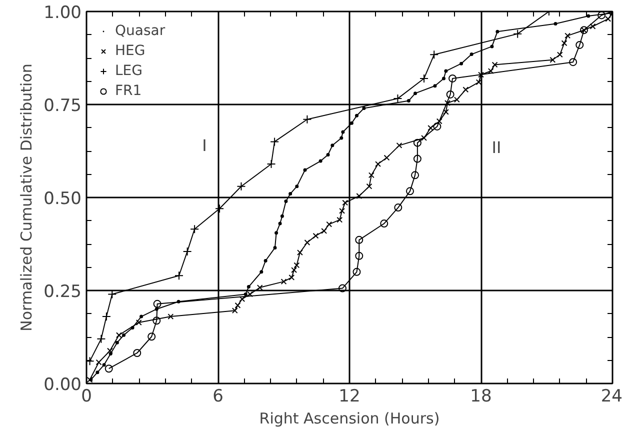 The width and height of the screenshot is (622, 436). What do you see at coordinates (27, 198) in the screenshot?
I see `y-axis-title: Normalized Cumulative Distribution` at bounding box center [27, 198].